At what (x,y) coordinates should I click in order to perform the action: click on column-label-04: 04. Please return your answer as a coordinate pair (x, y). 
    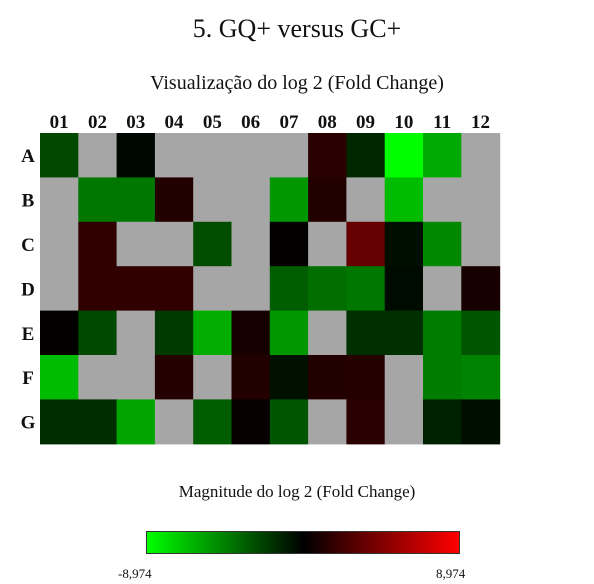
    Looking at the image, I should click on (175, 122).